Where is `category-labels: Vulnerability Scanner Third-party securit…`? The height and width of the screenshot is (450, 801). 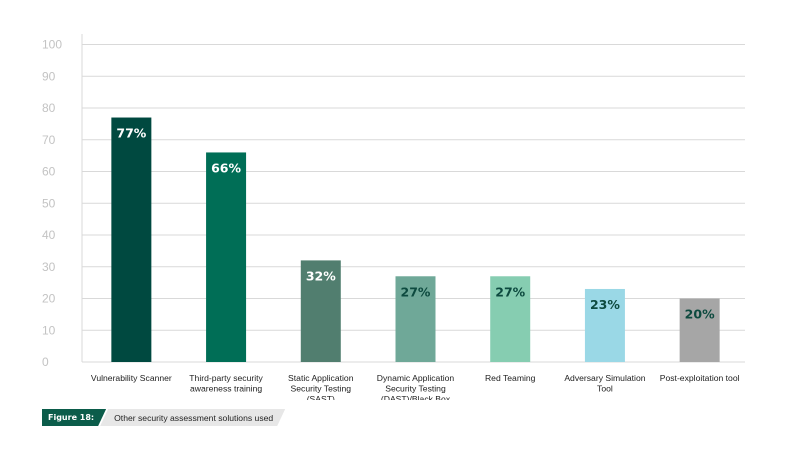
category-labels: Vulnerability Scanner Third-party securit… is located at coordinates (415, 386).